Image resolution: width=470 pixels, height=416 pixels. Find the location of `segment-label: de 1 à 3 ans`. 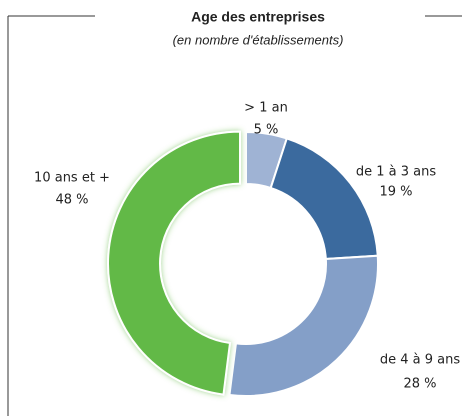

segment-label: de 1 à 3 ans is located at coordinates (396, 172).